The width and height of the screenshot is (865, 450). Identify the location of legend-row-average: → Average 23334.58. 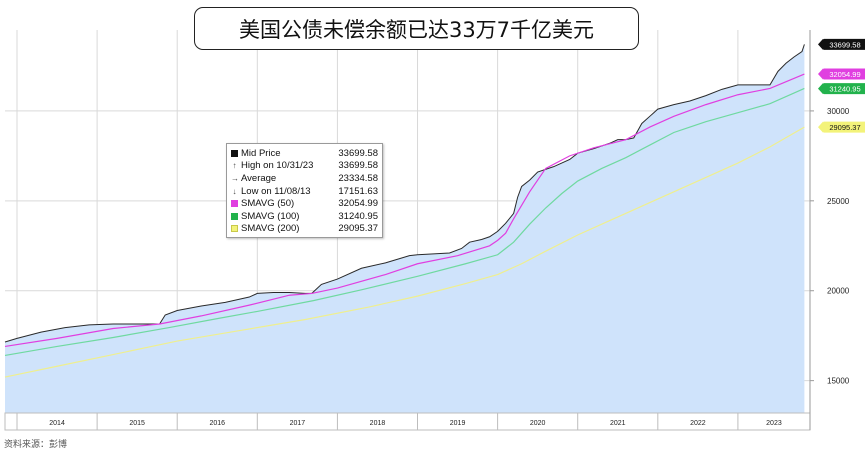
(304, 178).